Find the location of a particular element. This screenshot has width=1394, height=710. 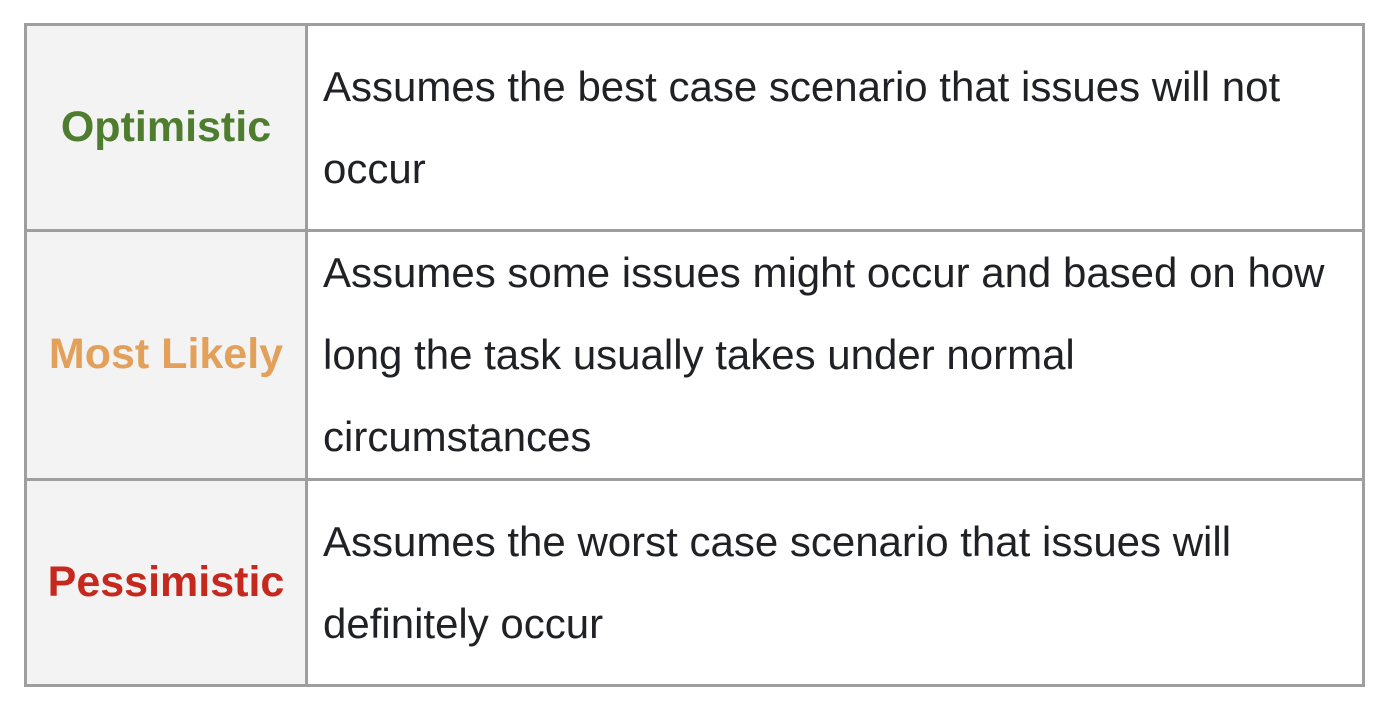

estimate-label-optimistic: Optimistic is located at coordinates (166, 127).